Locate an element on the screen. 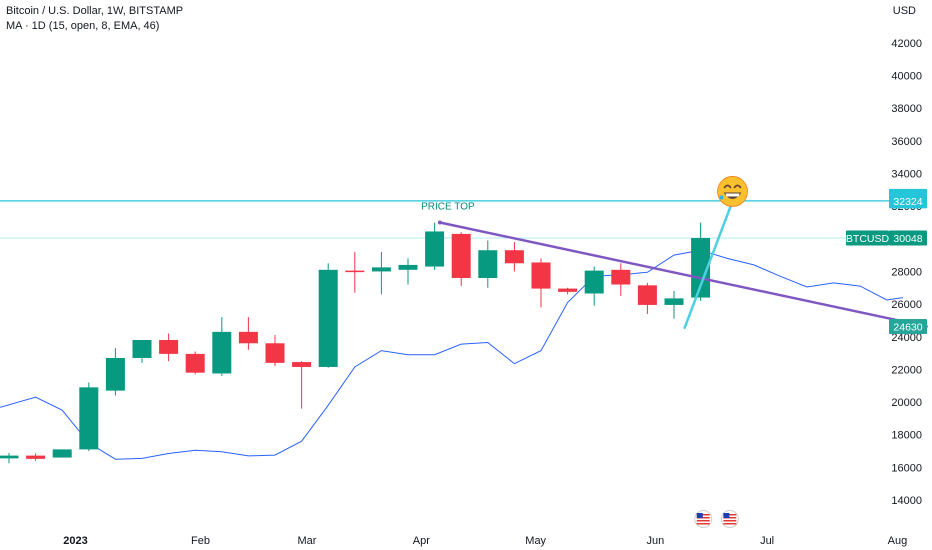 Image resolution: width=932 pixels, height=550 pixels. y-tick-label: 22000 is located at coordinates (906, 370).